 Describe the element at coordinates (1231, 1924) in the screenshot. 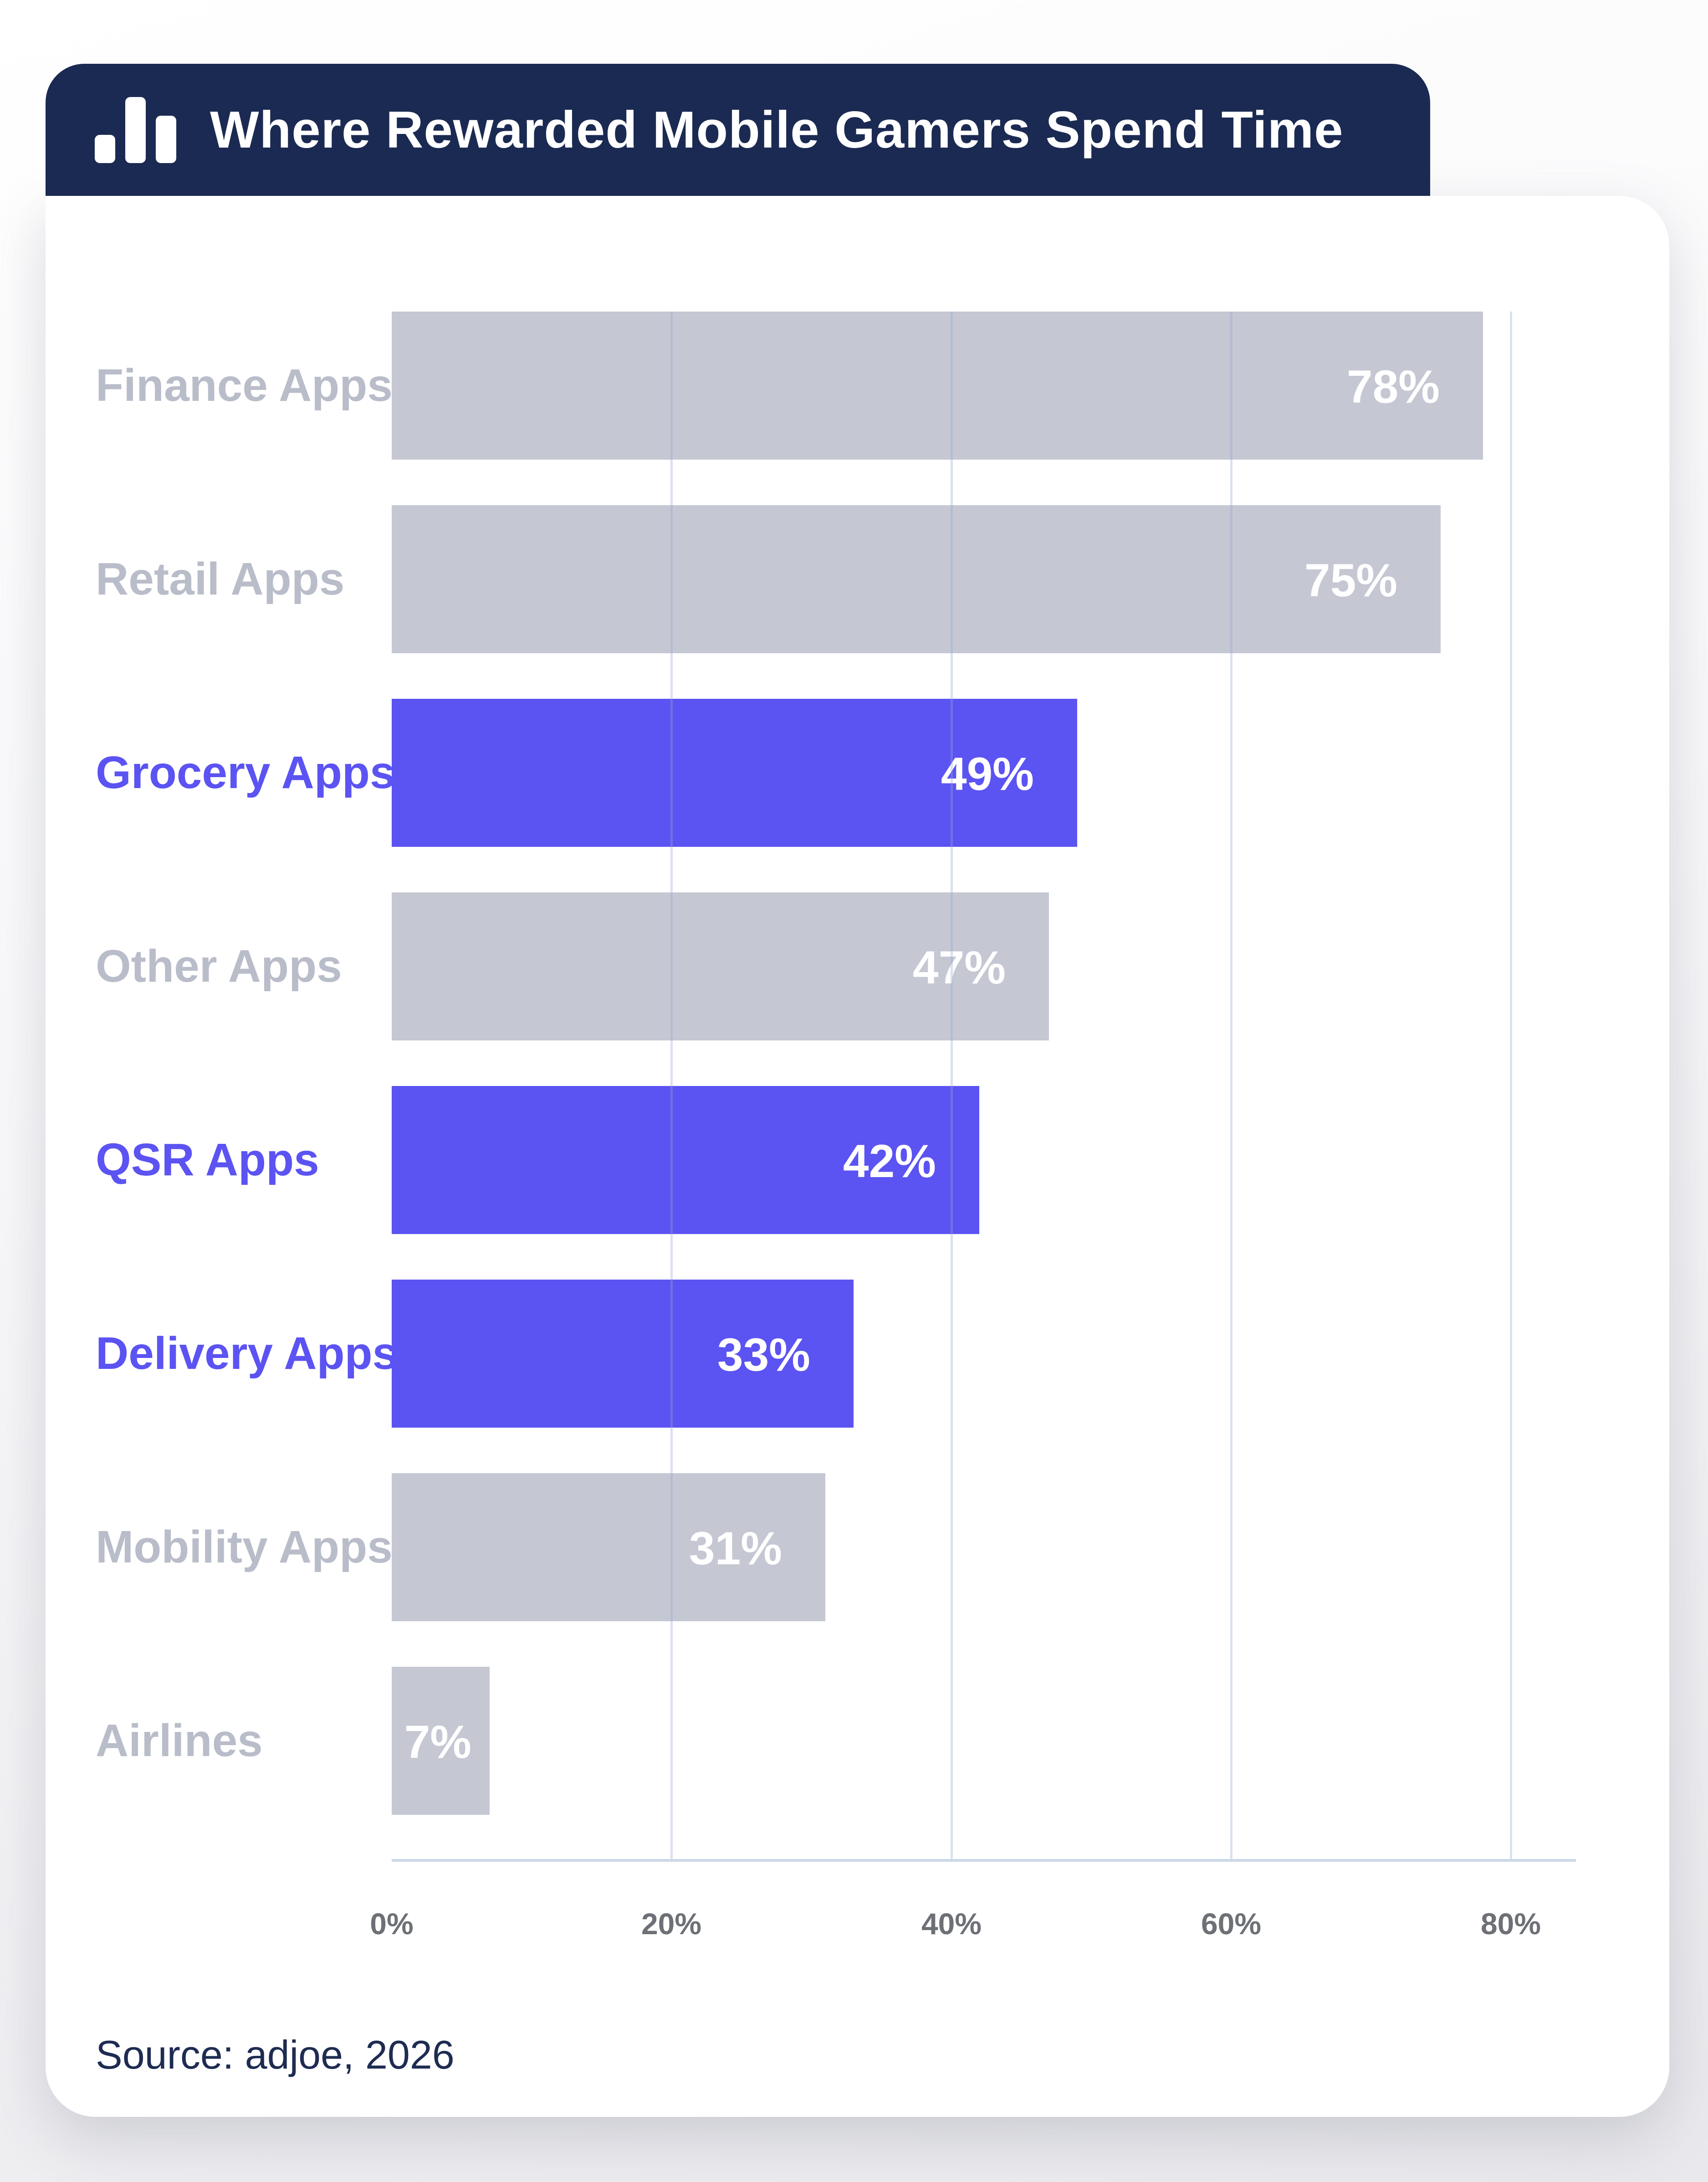

I see `x-axis-tick-label: 60%` at that location.